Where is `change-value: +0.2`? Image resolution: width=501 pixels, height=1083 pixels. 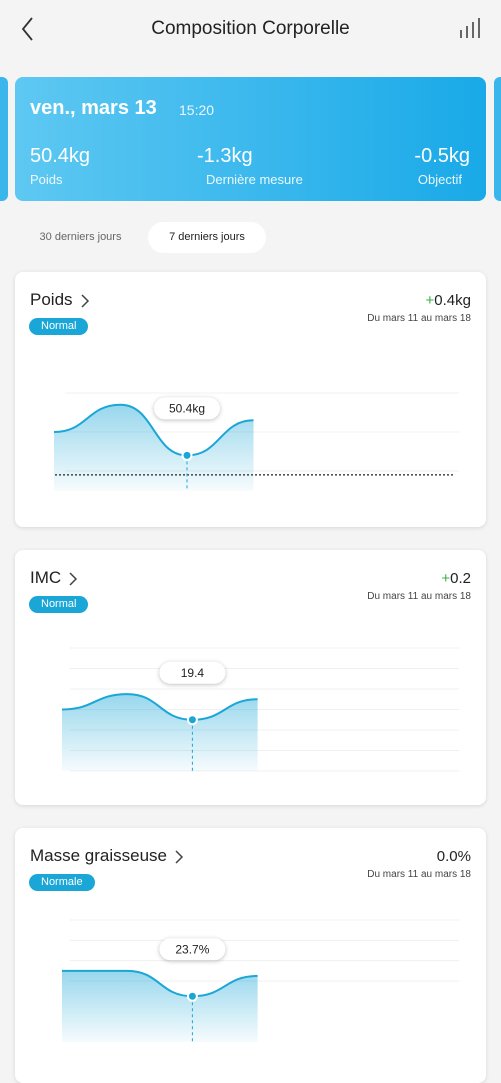 change-value: +0.2 is located at coordinates (456, 578).